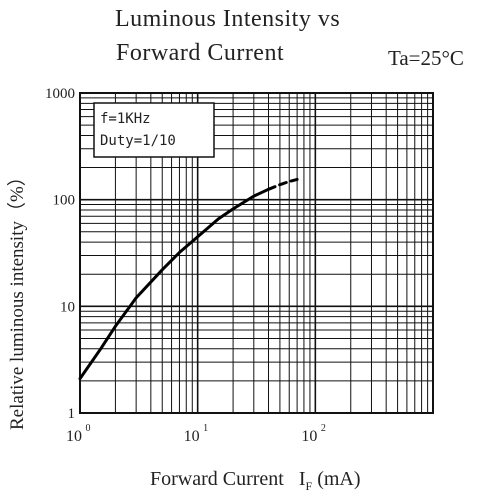 This screenshot has width=489, height=497. What do you see at coordinates (125, 119) in the screenshot?
I see `legend-line: f=1KHz` at bounding box center [125, 119].